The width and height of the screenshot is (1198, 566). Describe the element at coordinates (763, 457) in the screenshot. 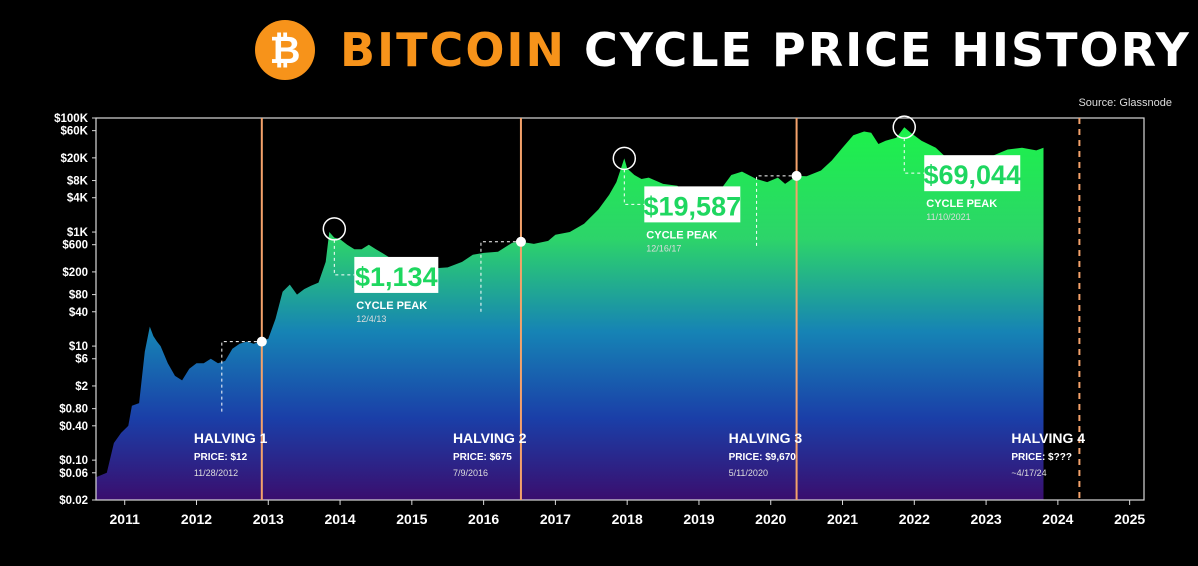

I see `halving-price: PRICE: $9,670` at that location.